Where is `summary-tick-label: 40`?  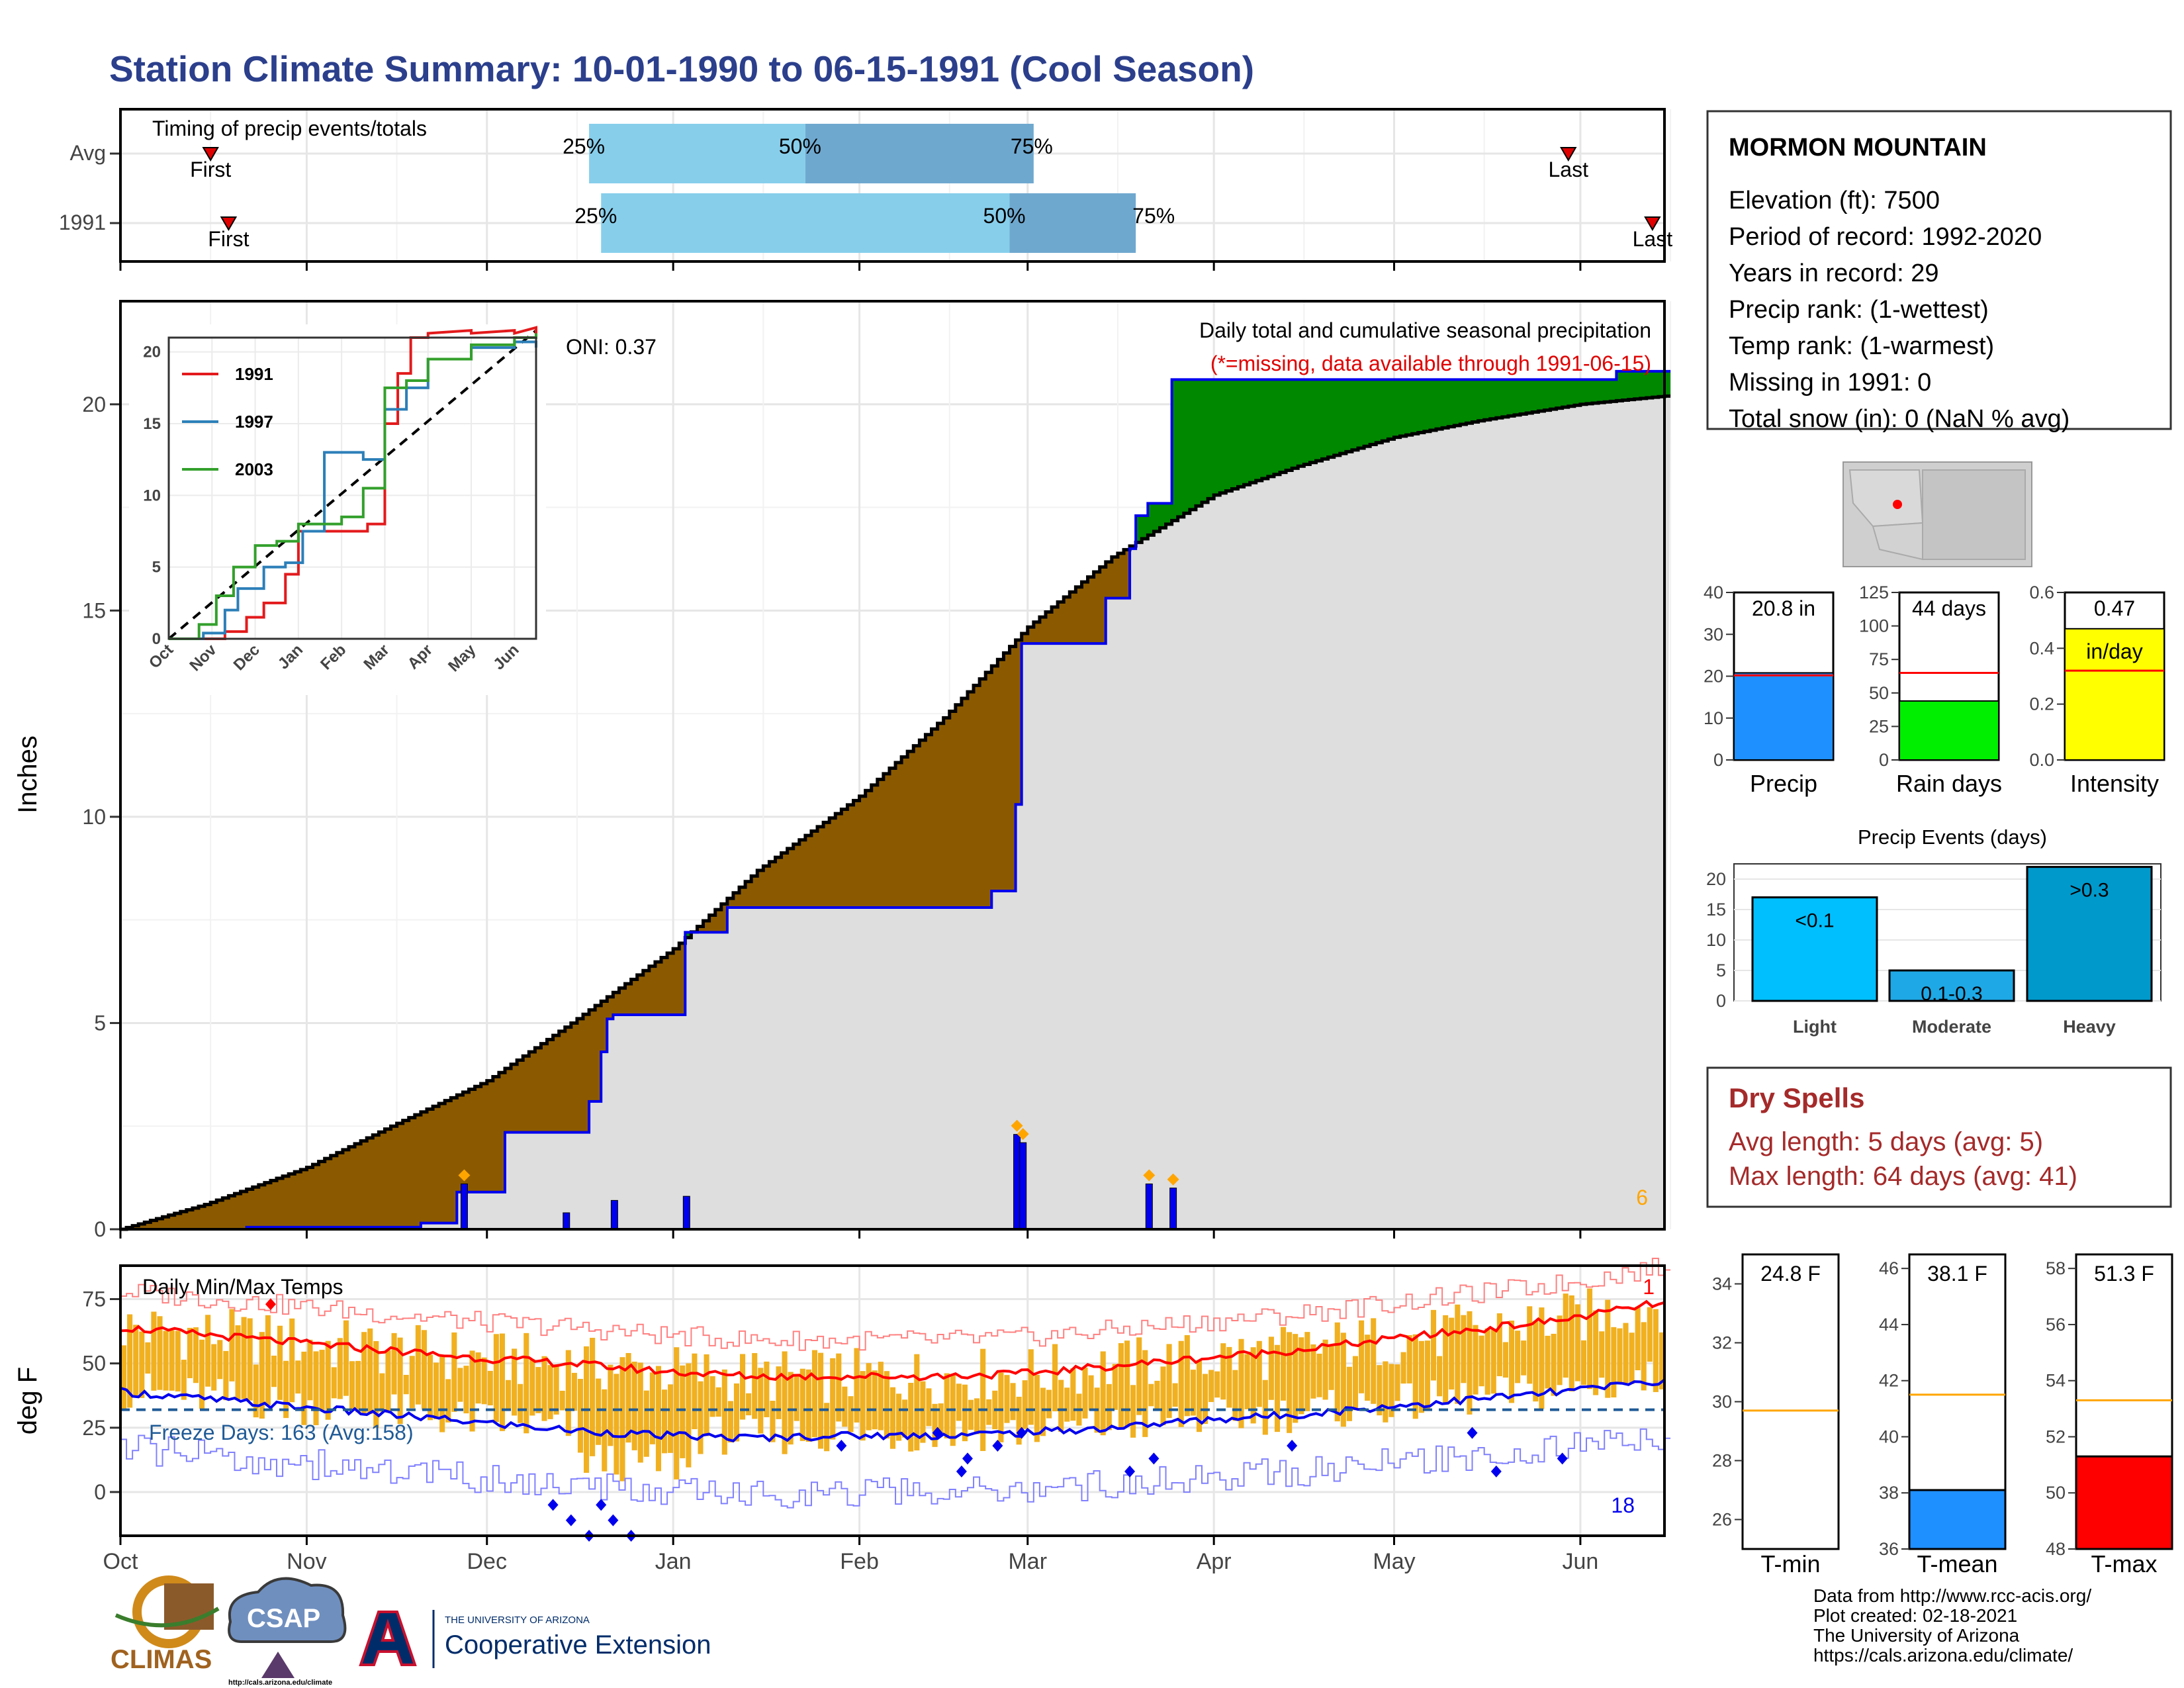 summary-tick-label: 40 is located at coordinates (1713, 592).